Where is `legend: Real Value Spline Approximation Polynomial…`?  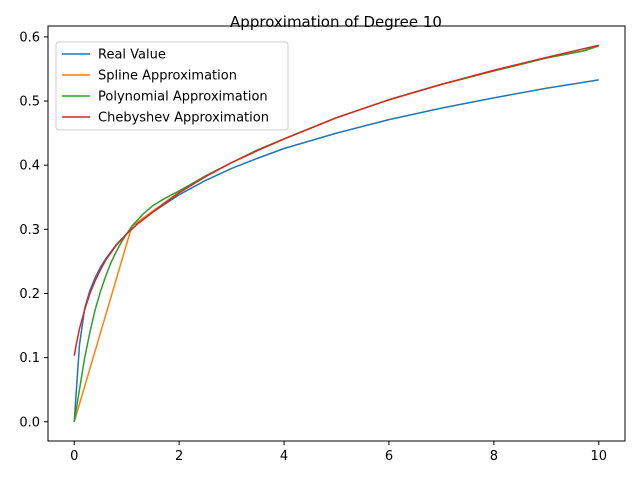 legend: Real Value Spline Approximation Polynomial… is located at coordinates (172, 86).